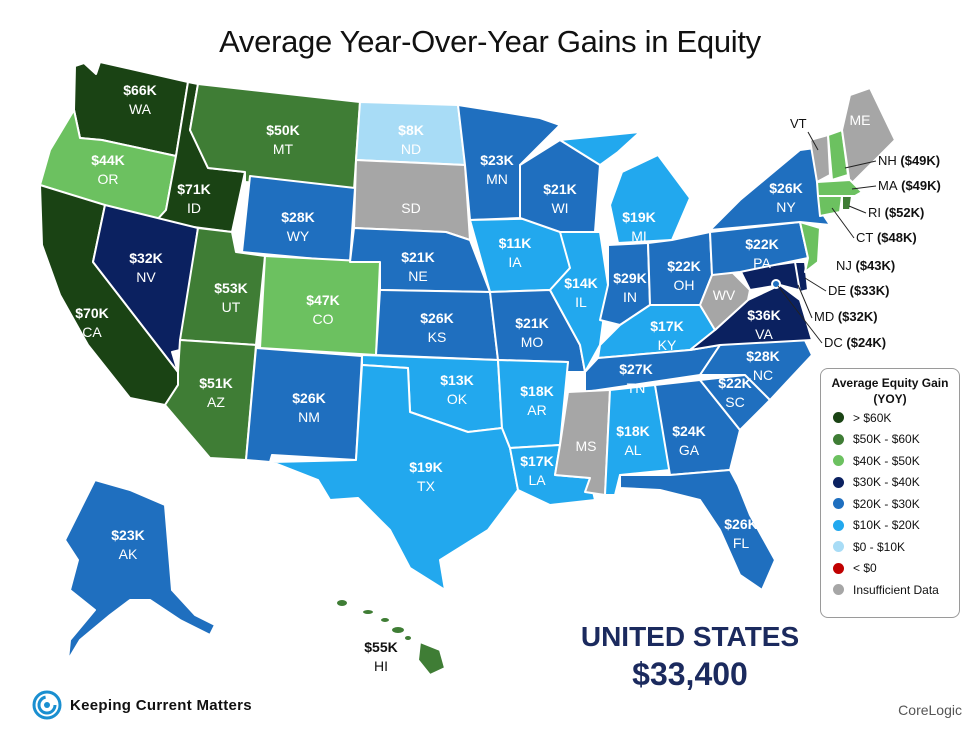 The image size is (980, 735). What do you see at coordinates (142, 705) in the screenshot?
I see `brand: Keeping Current Matters` at bounding box center [142, 705].